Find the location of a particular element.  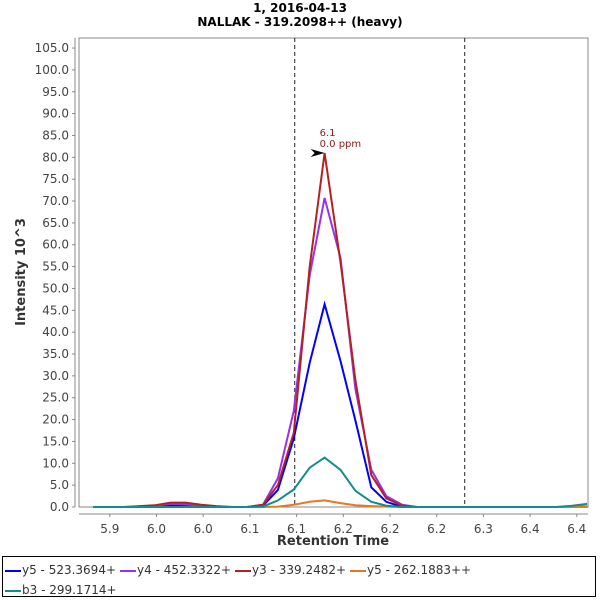

y-tick-label: 5.0 is located at coordinates (59, 485).